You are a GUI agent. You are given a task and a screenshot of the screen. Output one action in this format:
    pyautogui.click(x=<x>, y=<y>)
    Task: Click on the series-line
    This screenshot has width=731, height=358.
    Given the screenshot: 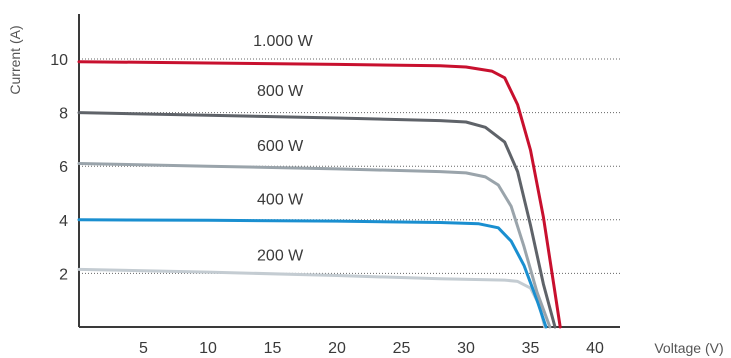 What is the action you would take?
    pyautogui.click(x=312, y=298)
    